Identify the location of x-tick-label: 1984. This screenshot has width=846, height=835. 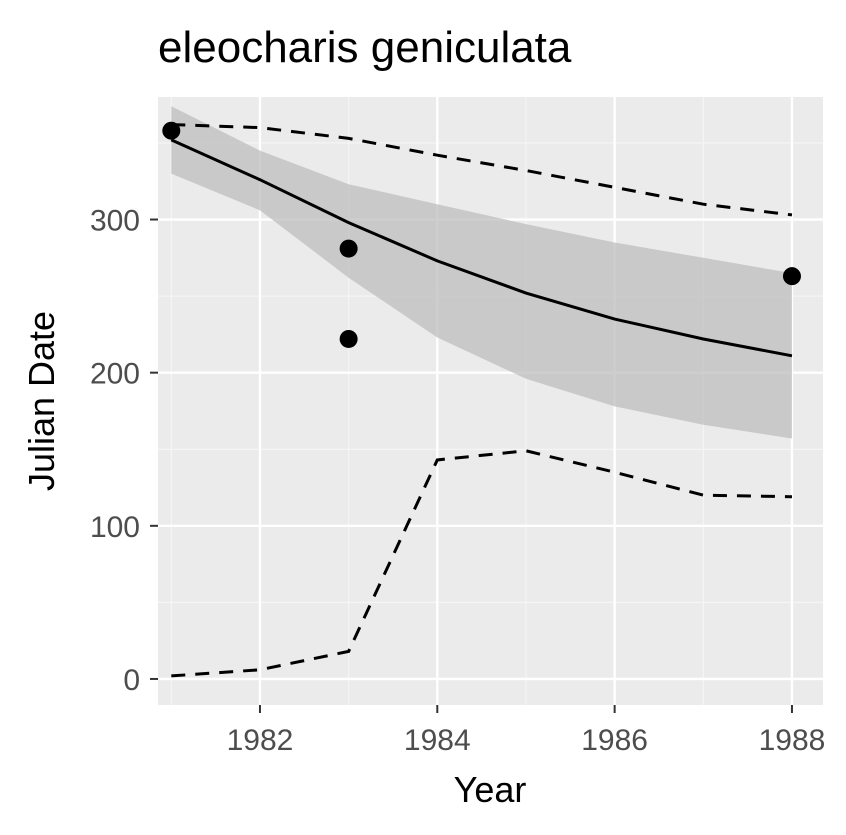
(437, 740).